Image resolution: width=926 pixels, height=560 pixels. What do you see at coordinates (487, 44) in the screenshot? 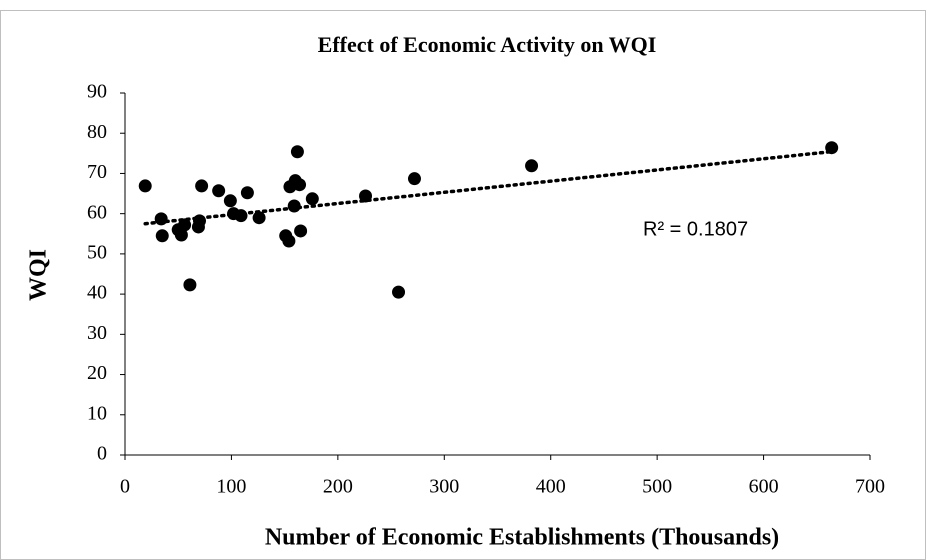
I see `chart-title: Effect of Economic Activity on WQI` at bounding box center [487, 44].